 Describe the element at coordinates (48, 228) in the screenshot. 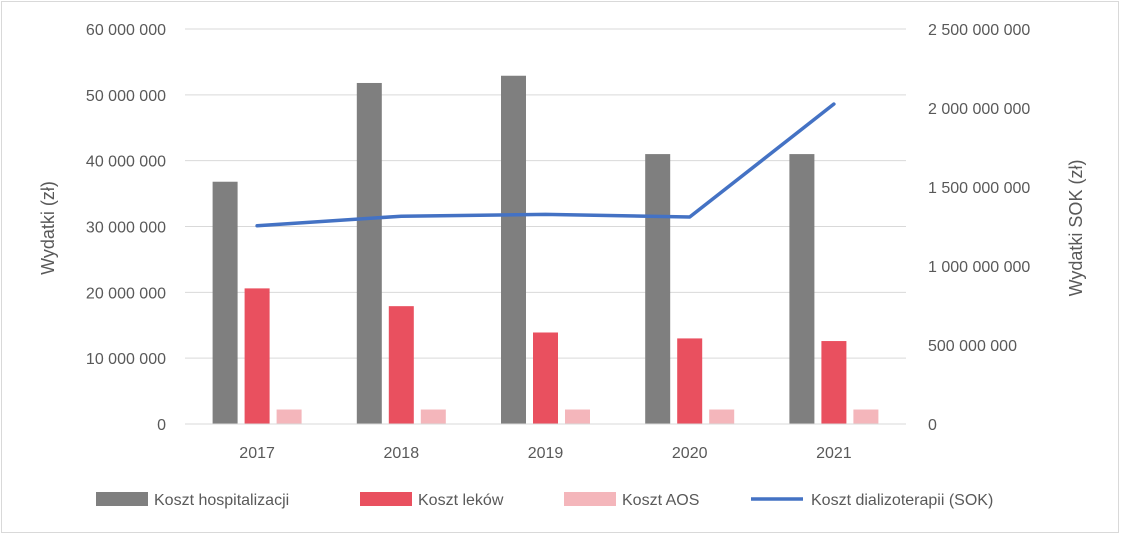

I see `left-axis-title: Wydatki (zł)` at that location.